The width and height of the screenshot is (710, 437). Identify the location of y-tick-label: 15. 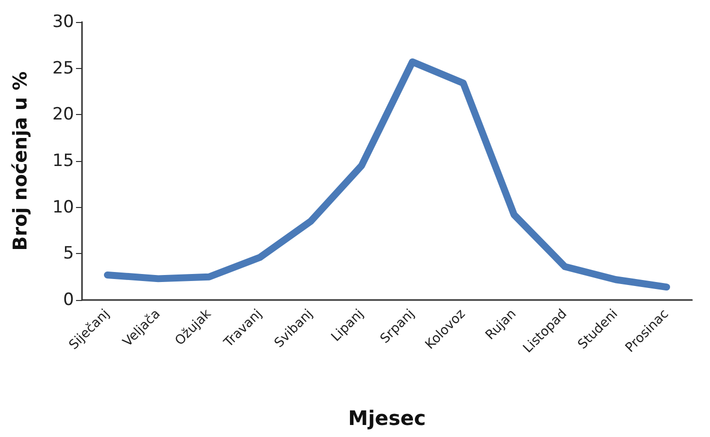
(63, 161).